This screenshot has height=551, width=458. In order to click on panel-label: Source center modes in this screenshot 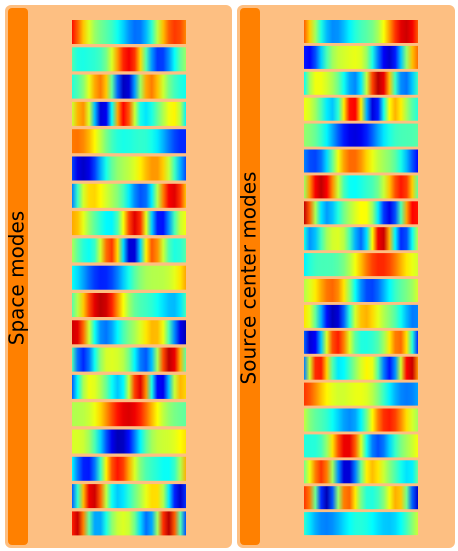, I will do `click(249, 278)`.